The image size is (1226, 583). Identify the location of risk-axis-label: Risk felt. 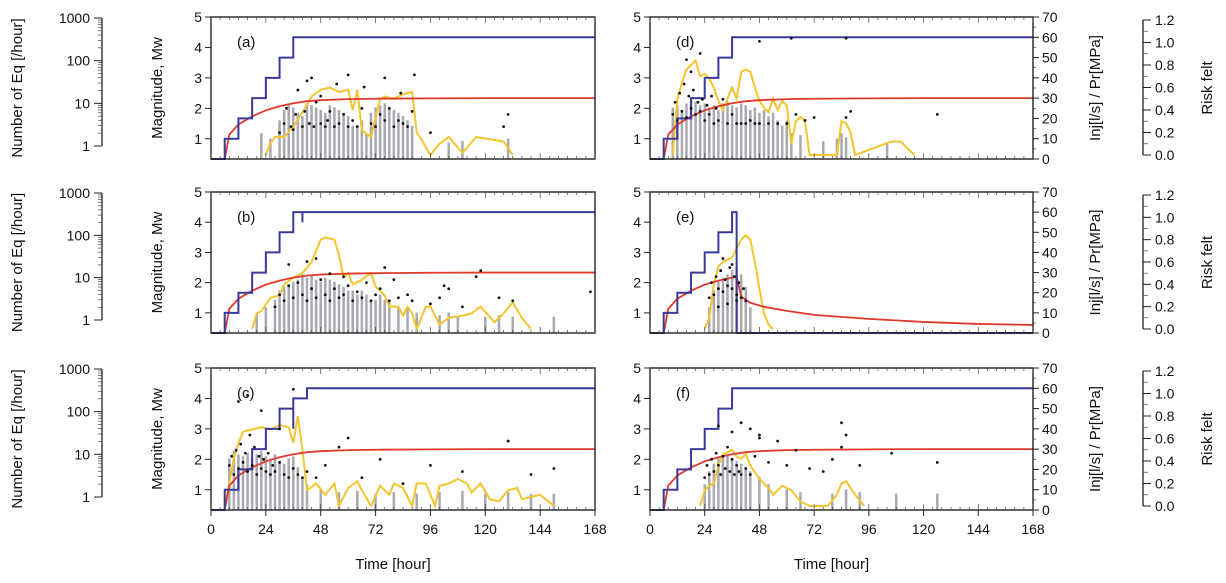
(1207, 262).